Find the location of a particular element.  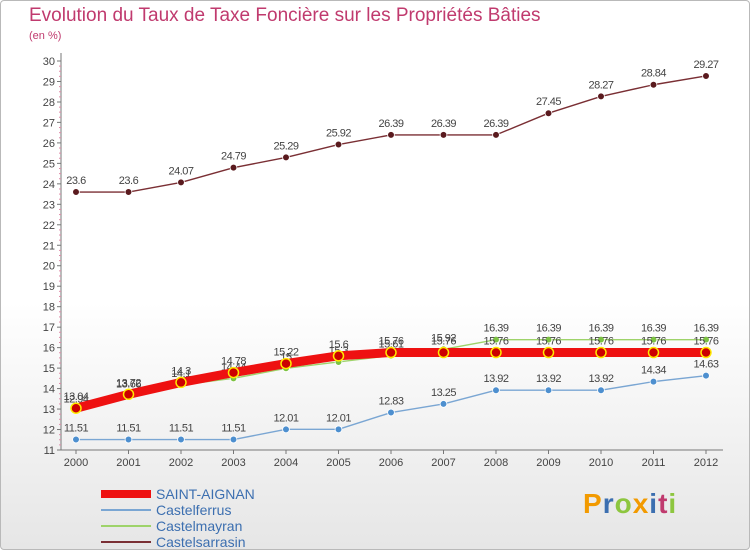

y-tick-label: 17 is located at coordinates (49, 328).